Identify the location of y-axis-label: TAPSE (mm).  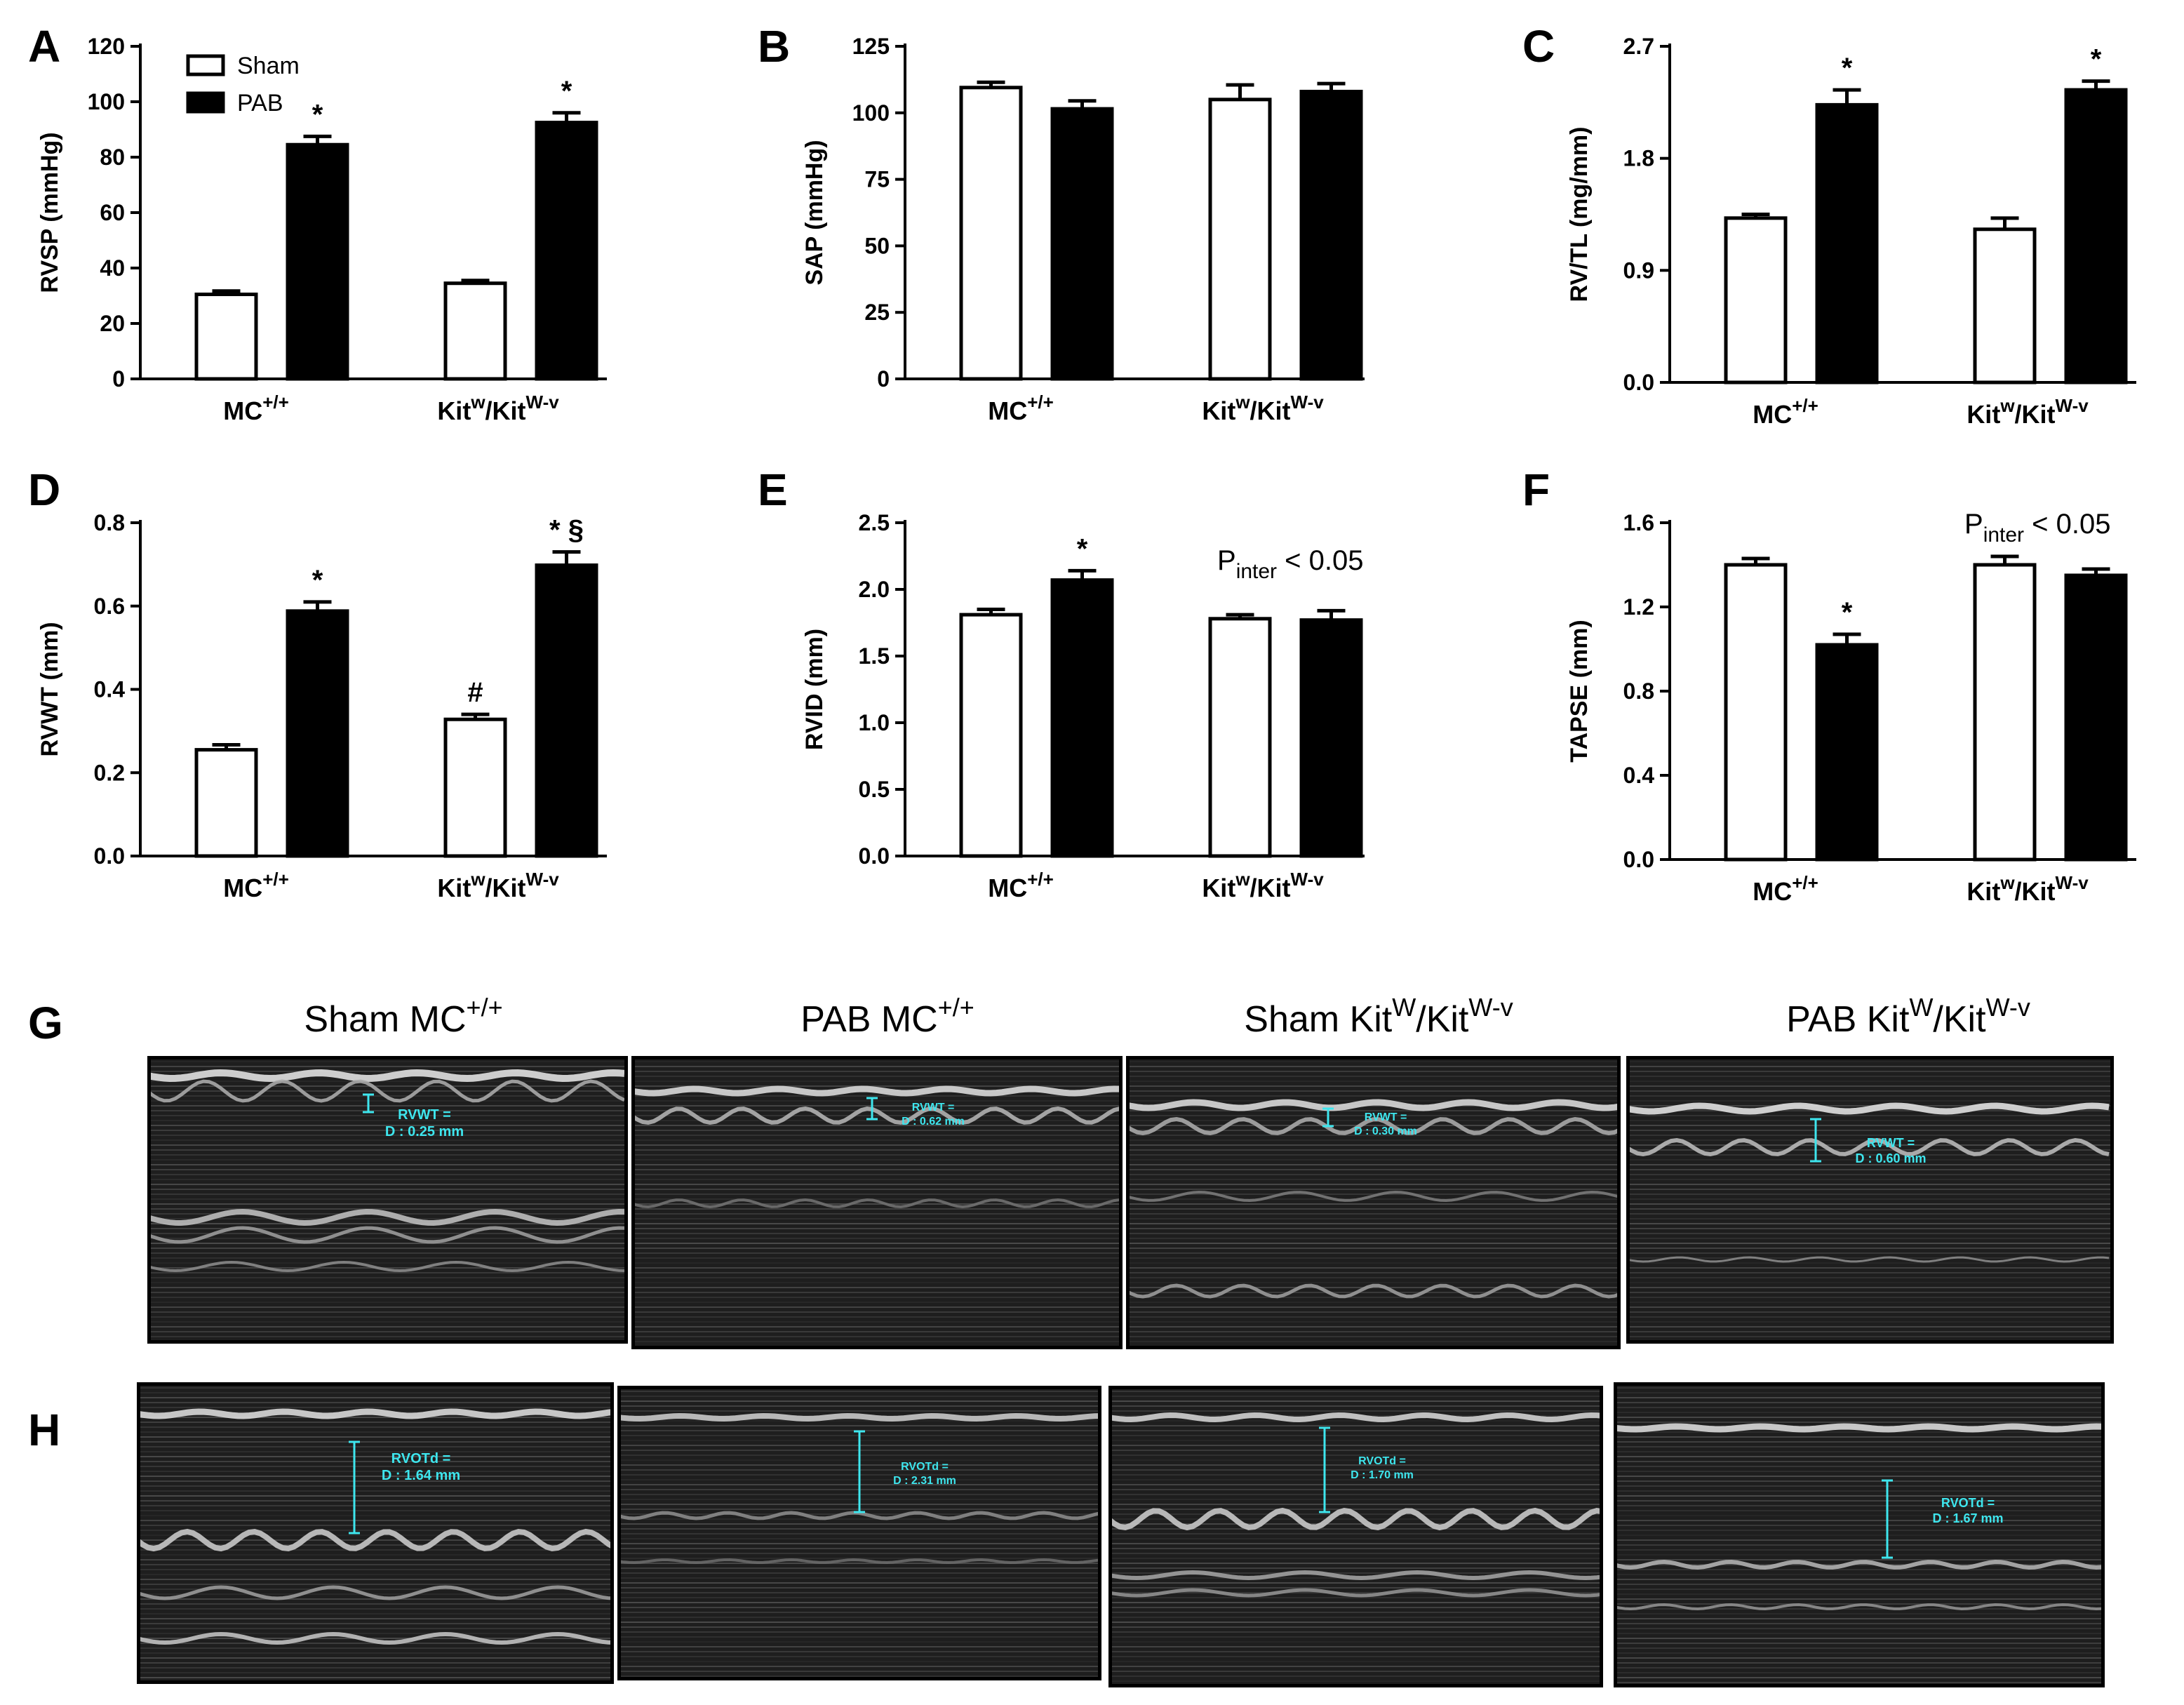
(1579, 691).